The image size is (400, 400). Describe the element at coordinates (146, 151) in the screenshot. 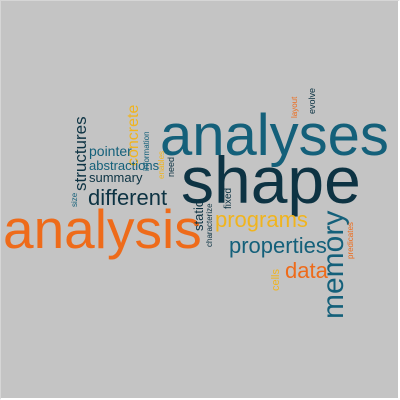

I see `word-information: information` at that location.